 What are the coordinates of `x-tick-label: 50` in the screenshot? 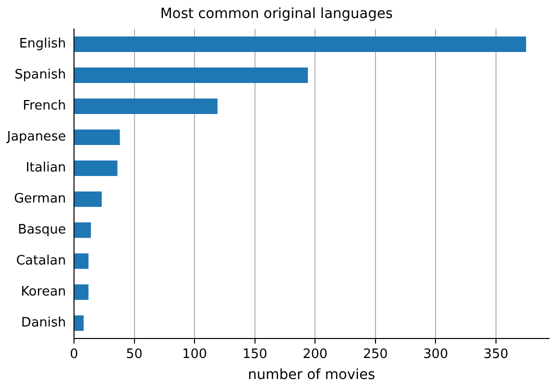 It's located at (134, 354).